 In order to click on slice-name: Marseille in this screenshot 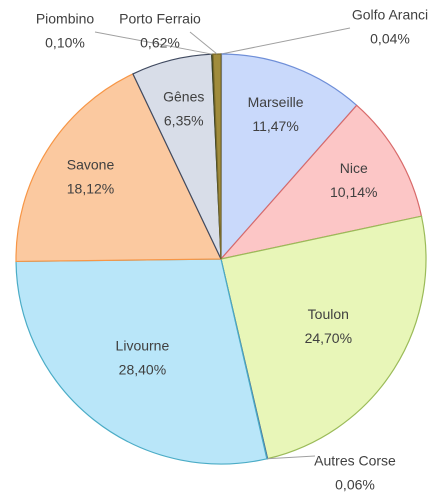, I will do `click(276, 102)`.